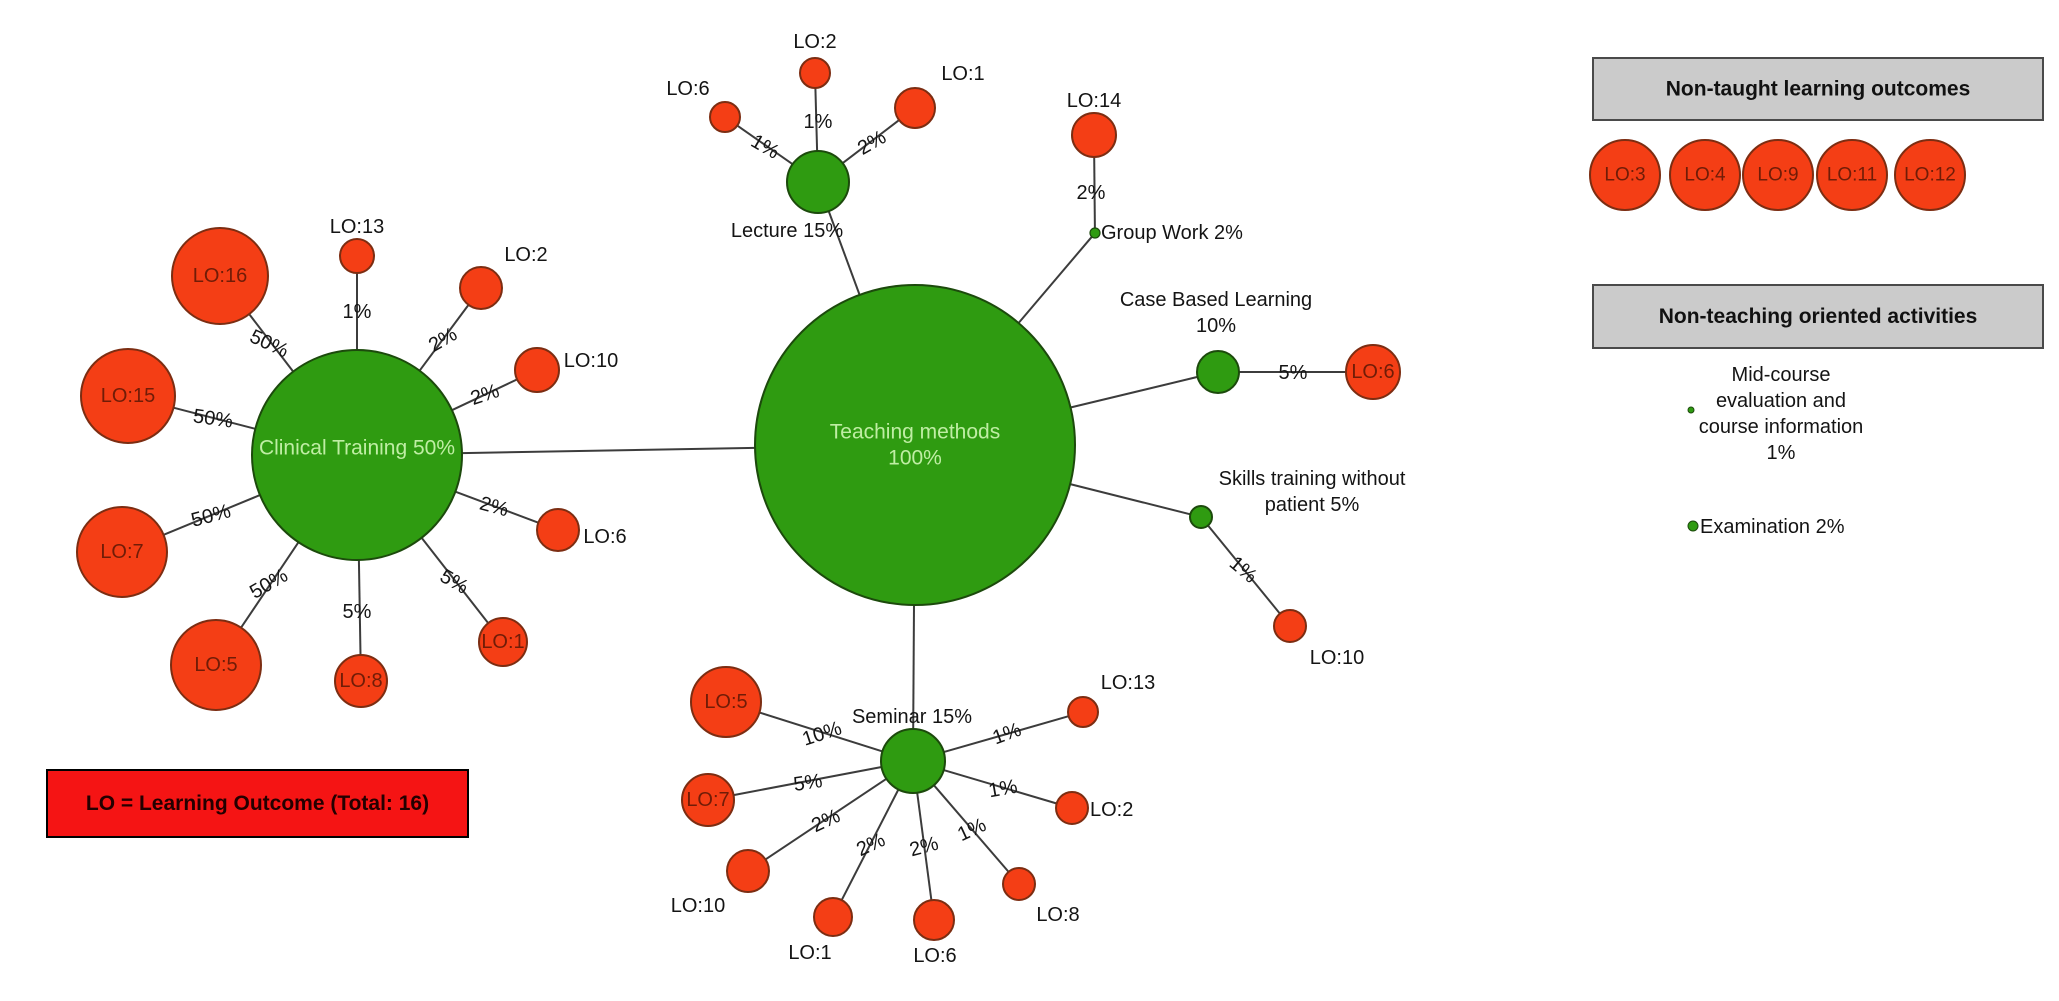  Describe the element at coordinates (814, 42) in the screenshot. I see `node-label-l-lo2: LO:2` at that location.